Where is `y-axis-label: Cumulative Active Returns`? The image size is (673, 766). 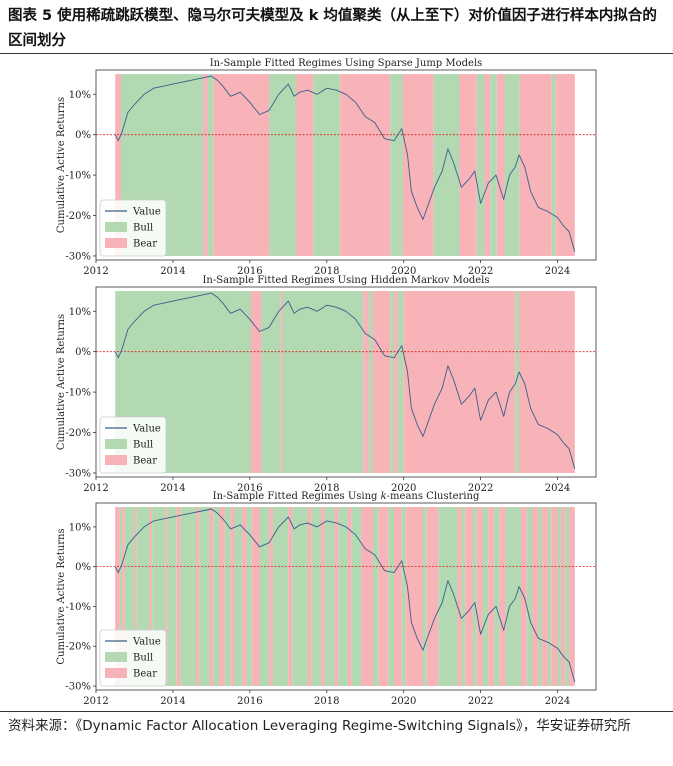 y-axis-label: Cumulative Active Returns is located at coordinates (61, 382).